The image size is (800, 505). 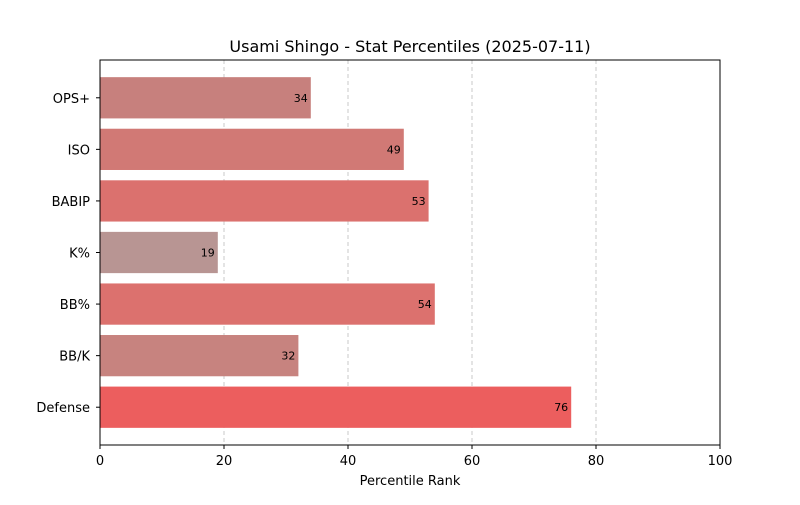 I want to click on bar-value-label: 76, so click(x=561, y=407).